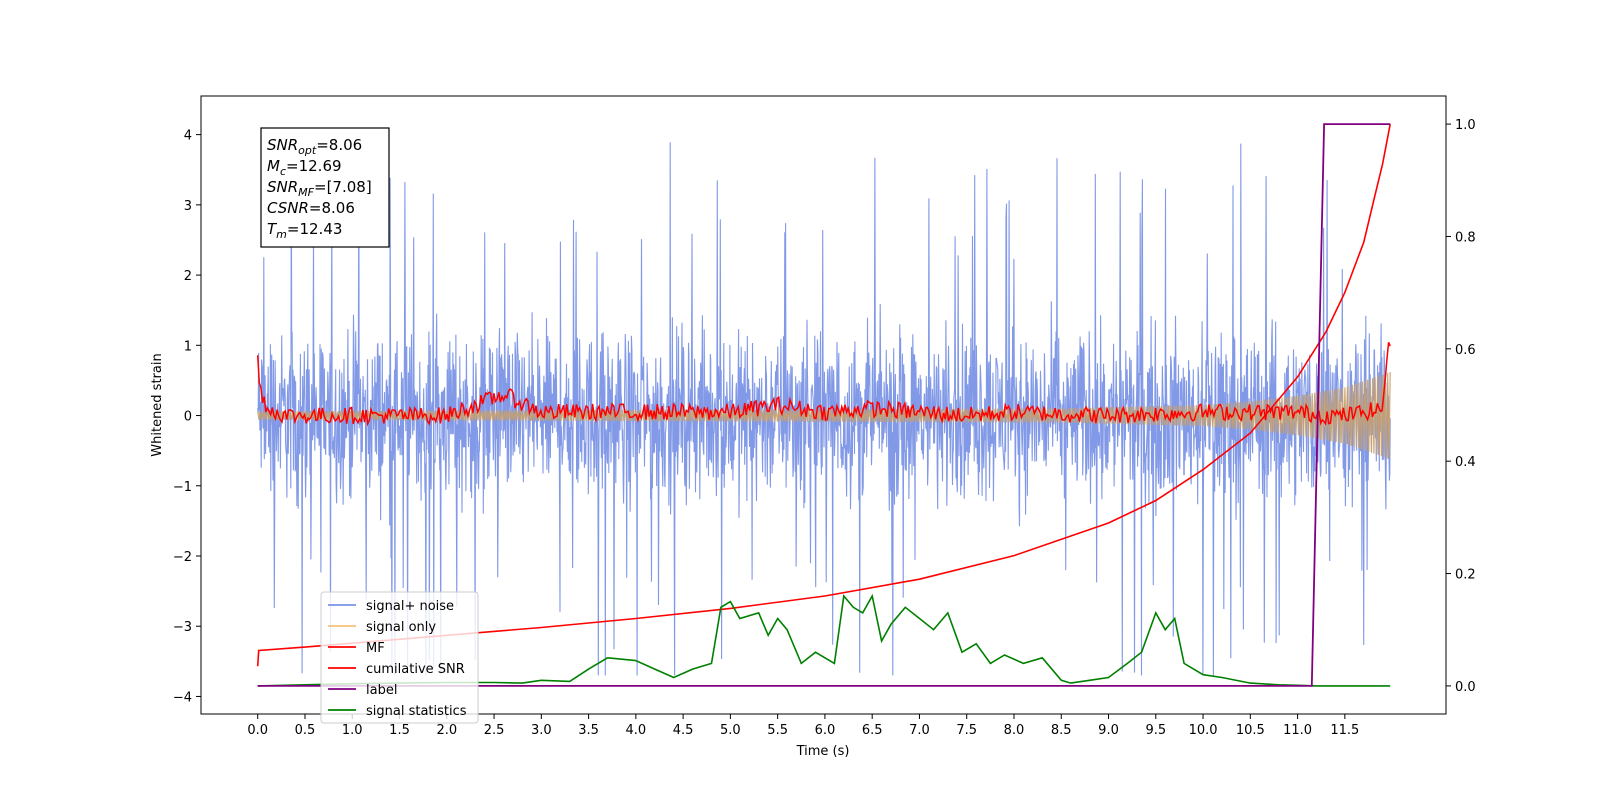 Image resolution: width=1600 pixels, height=800 pixels. What do you see at coordinates (188, 136) in the screenshot?
I see `y-tick-label: 4` at bounding box center [188, 136].